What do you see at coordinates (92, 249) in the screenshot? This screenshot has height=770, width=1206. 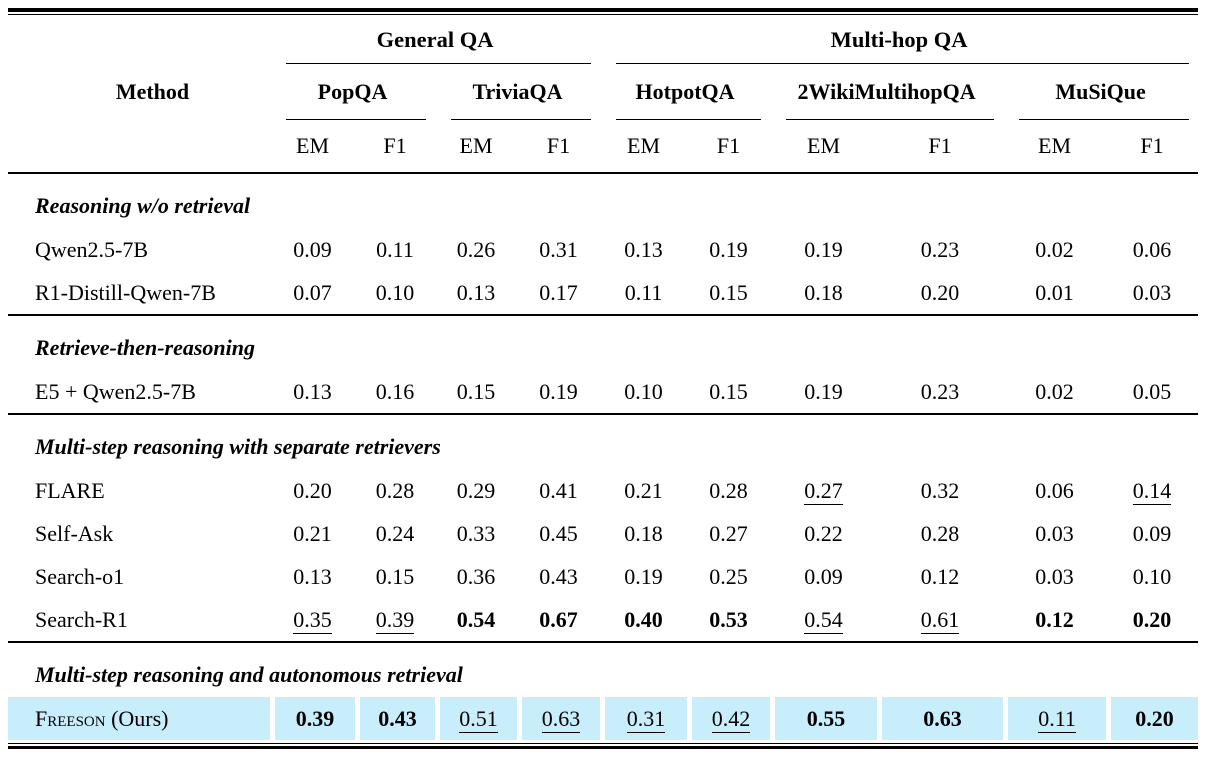 I see `method-cell: Qwen2.5-7B` at bounding box center [92, 249].